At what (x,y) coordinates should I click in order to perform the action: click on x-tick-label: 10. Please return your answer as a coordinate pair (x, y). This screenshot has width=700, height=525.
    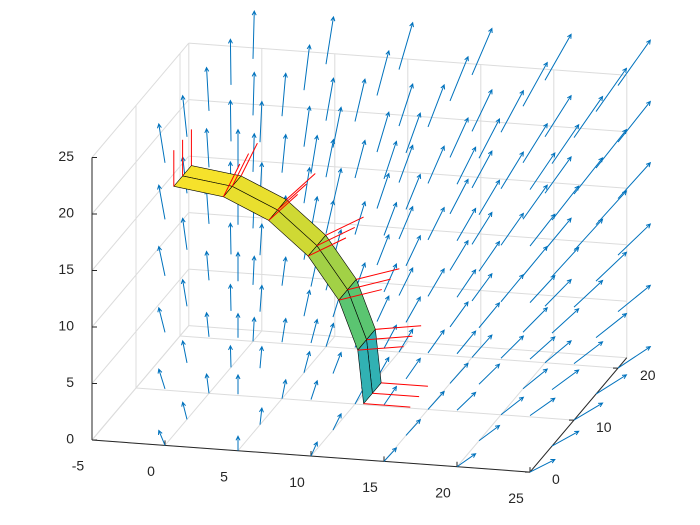
    Looking at the image, I should click on (297, 482).